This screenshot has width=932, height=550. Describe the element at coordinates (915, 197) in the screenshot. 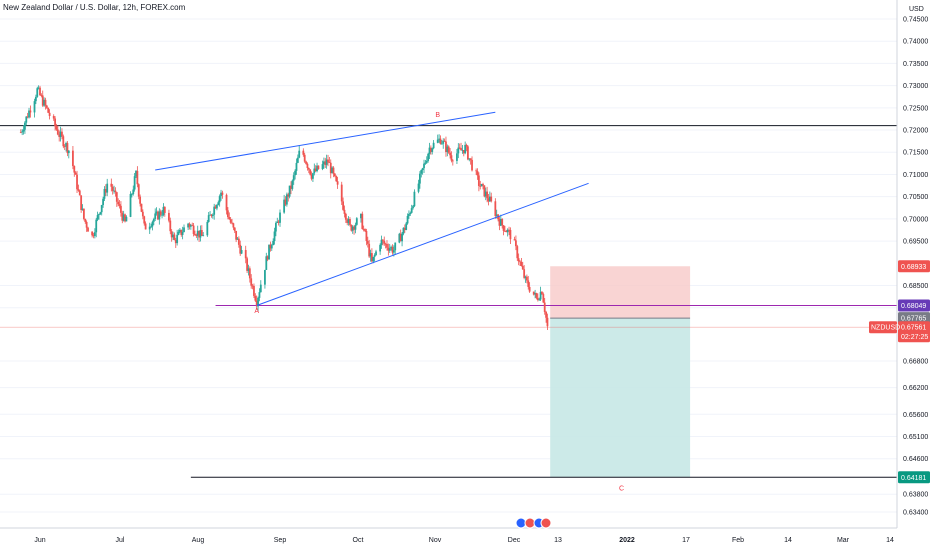

I see `y-tick-label: 0.70500` at that location.